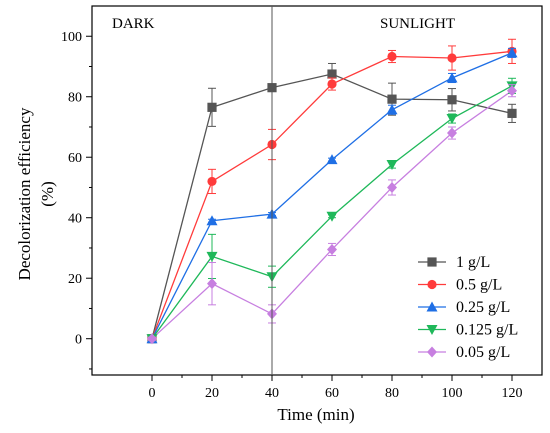 The height and width of the screenshot is (433, 550). I want to click on legend-label-2: 0.25 g/L, so click(483, 307).